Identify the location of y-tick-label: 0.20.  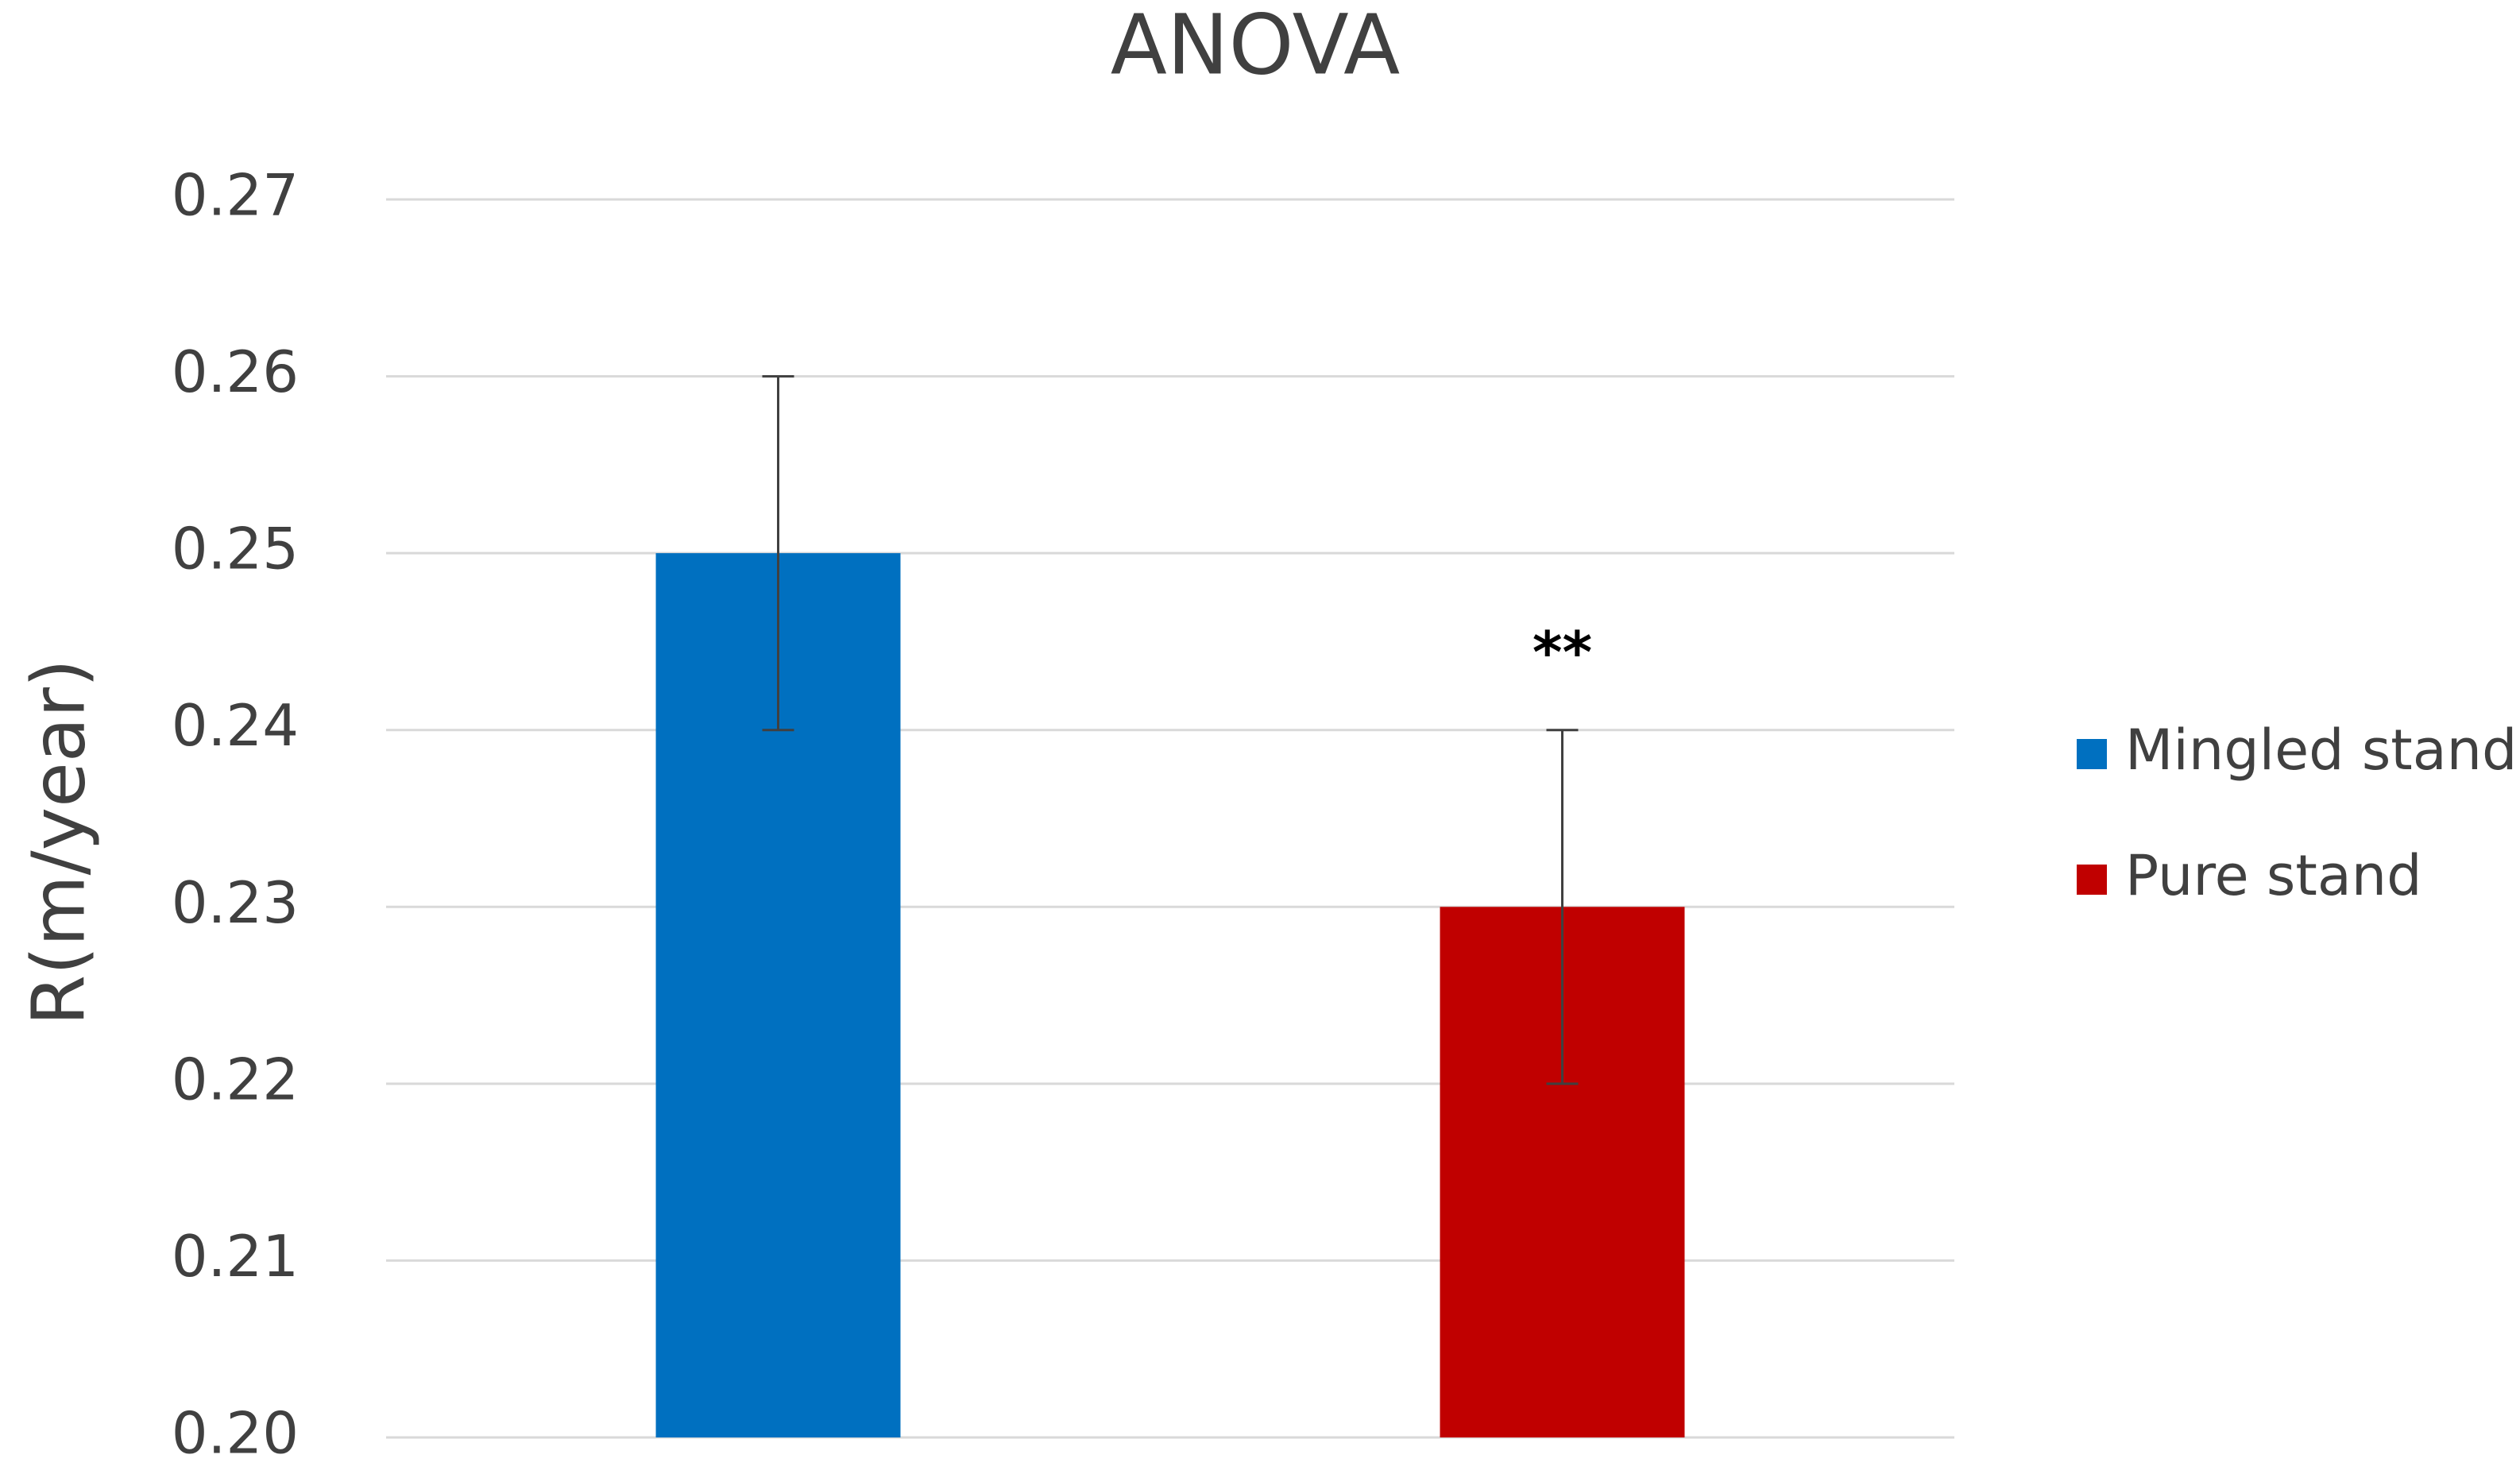
(235, 1433).